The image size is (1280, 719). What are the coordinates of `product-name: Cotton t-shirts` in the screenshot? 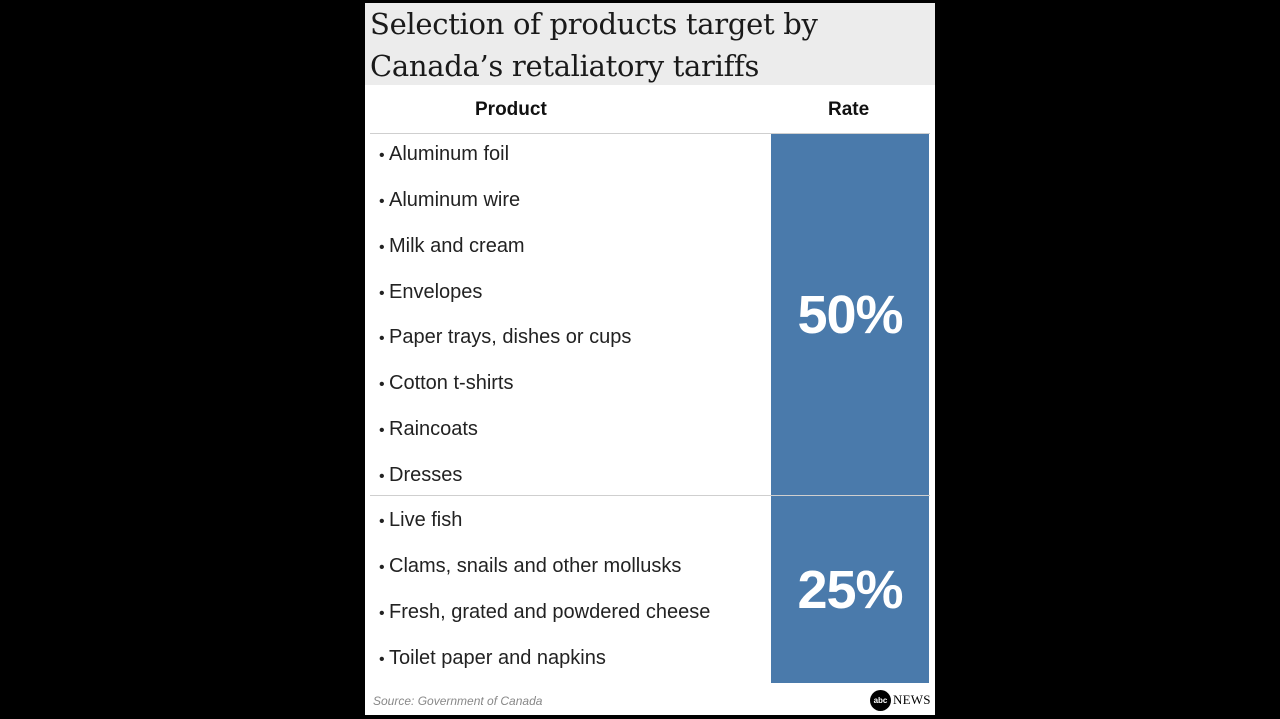 It's located at (451, 383).